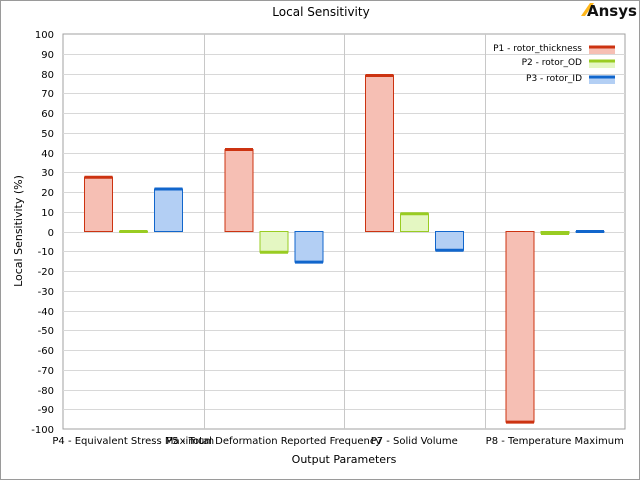  Describe the element at coordinates (47, 193) in the screenshot. I see `y-tick-label: 20` at that location.